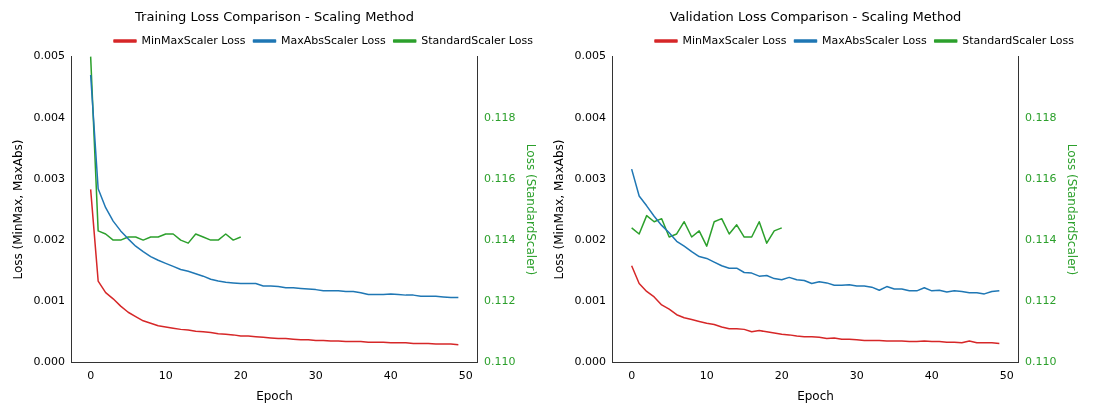  Describe the element at coordinates (274, 17) in the screenshot. I see `chart-title: Training Loss Comparison - Scaling Method` at that location.